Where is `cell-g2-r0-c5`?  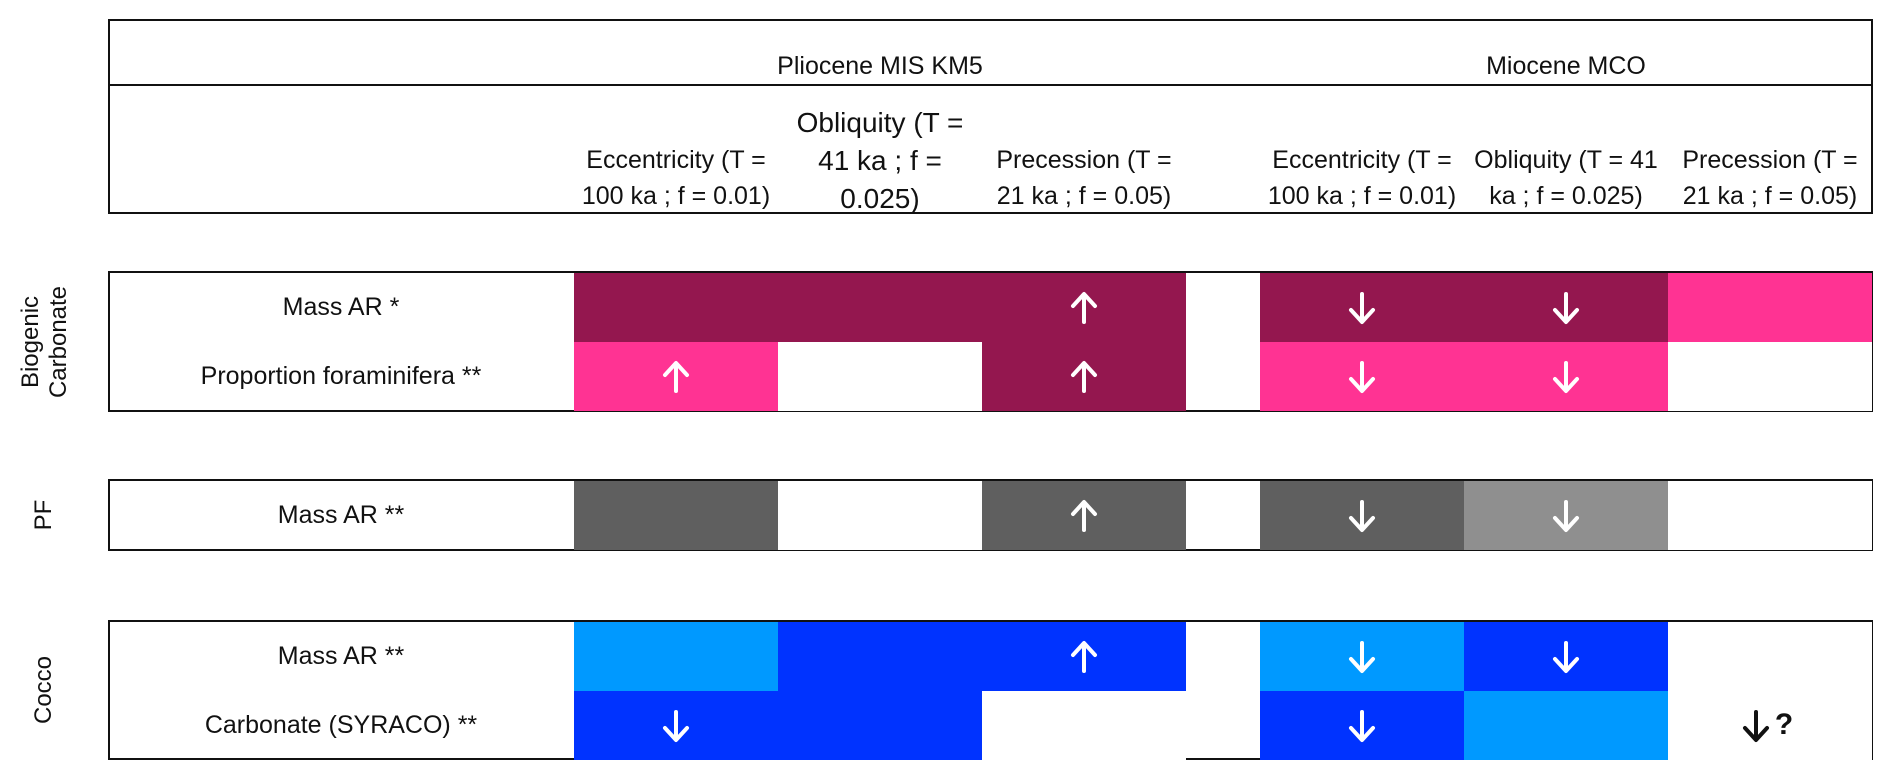 cell-g2-r0-c5 is located at coordinates (1770, 656).